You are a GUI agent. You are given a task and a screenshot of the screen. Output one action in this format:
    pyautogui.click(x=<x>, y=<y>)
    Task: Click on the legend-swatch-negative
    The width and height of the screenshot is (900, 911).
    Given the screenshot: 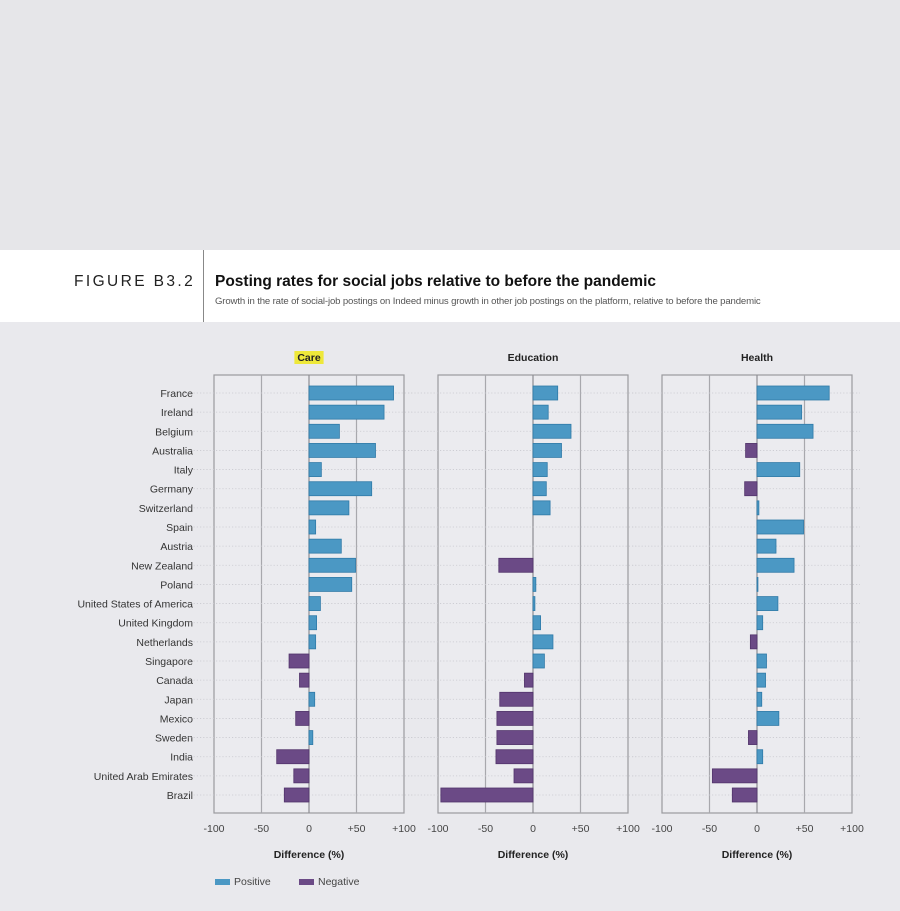 What is the action you would take?
    pyautogui.click(x=306, y=882)
    